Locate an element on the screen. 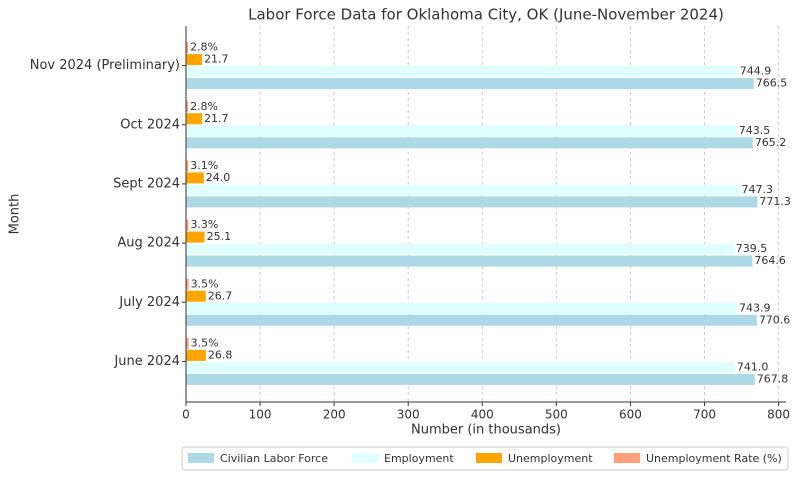 The image size is (800, 477). y-tick-label: Nov 2024 (Preliminary) is located at coordinates (105, 65).